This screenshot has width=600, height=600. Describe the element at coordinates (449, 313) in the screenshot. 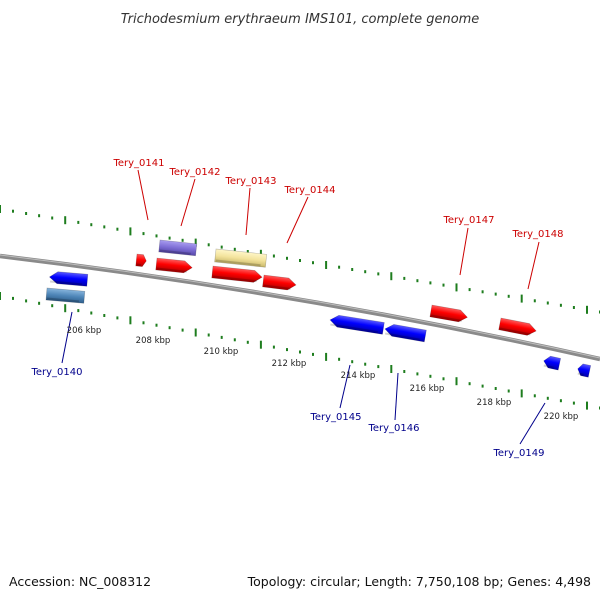

I see `gene-tery_0147-feature` at that location.